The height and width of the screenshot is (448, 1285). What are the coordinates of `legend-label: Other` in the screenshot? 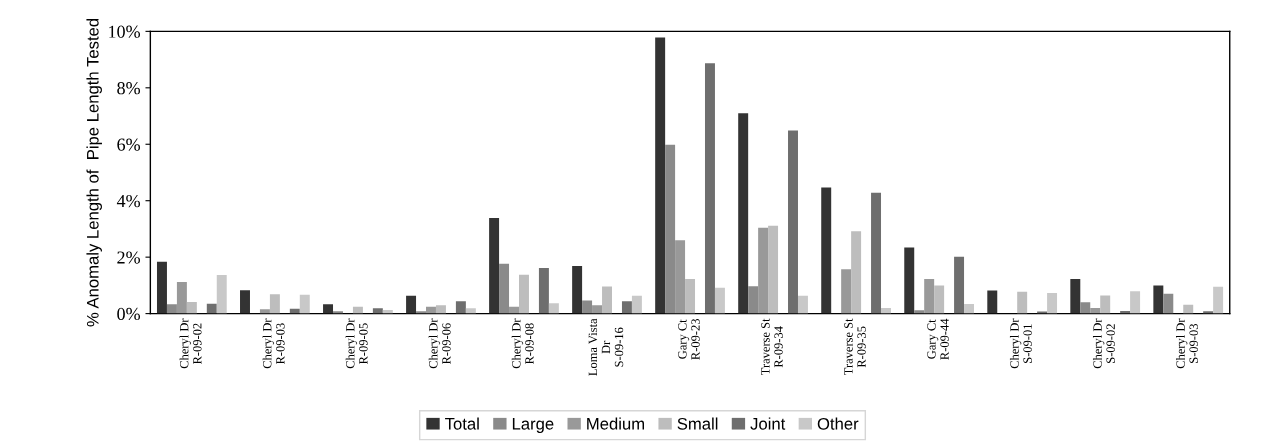 It's located at (838, 423).